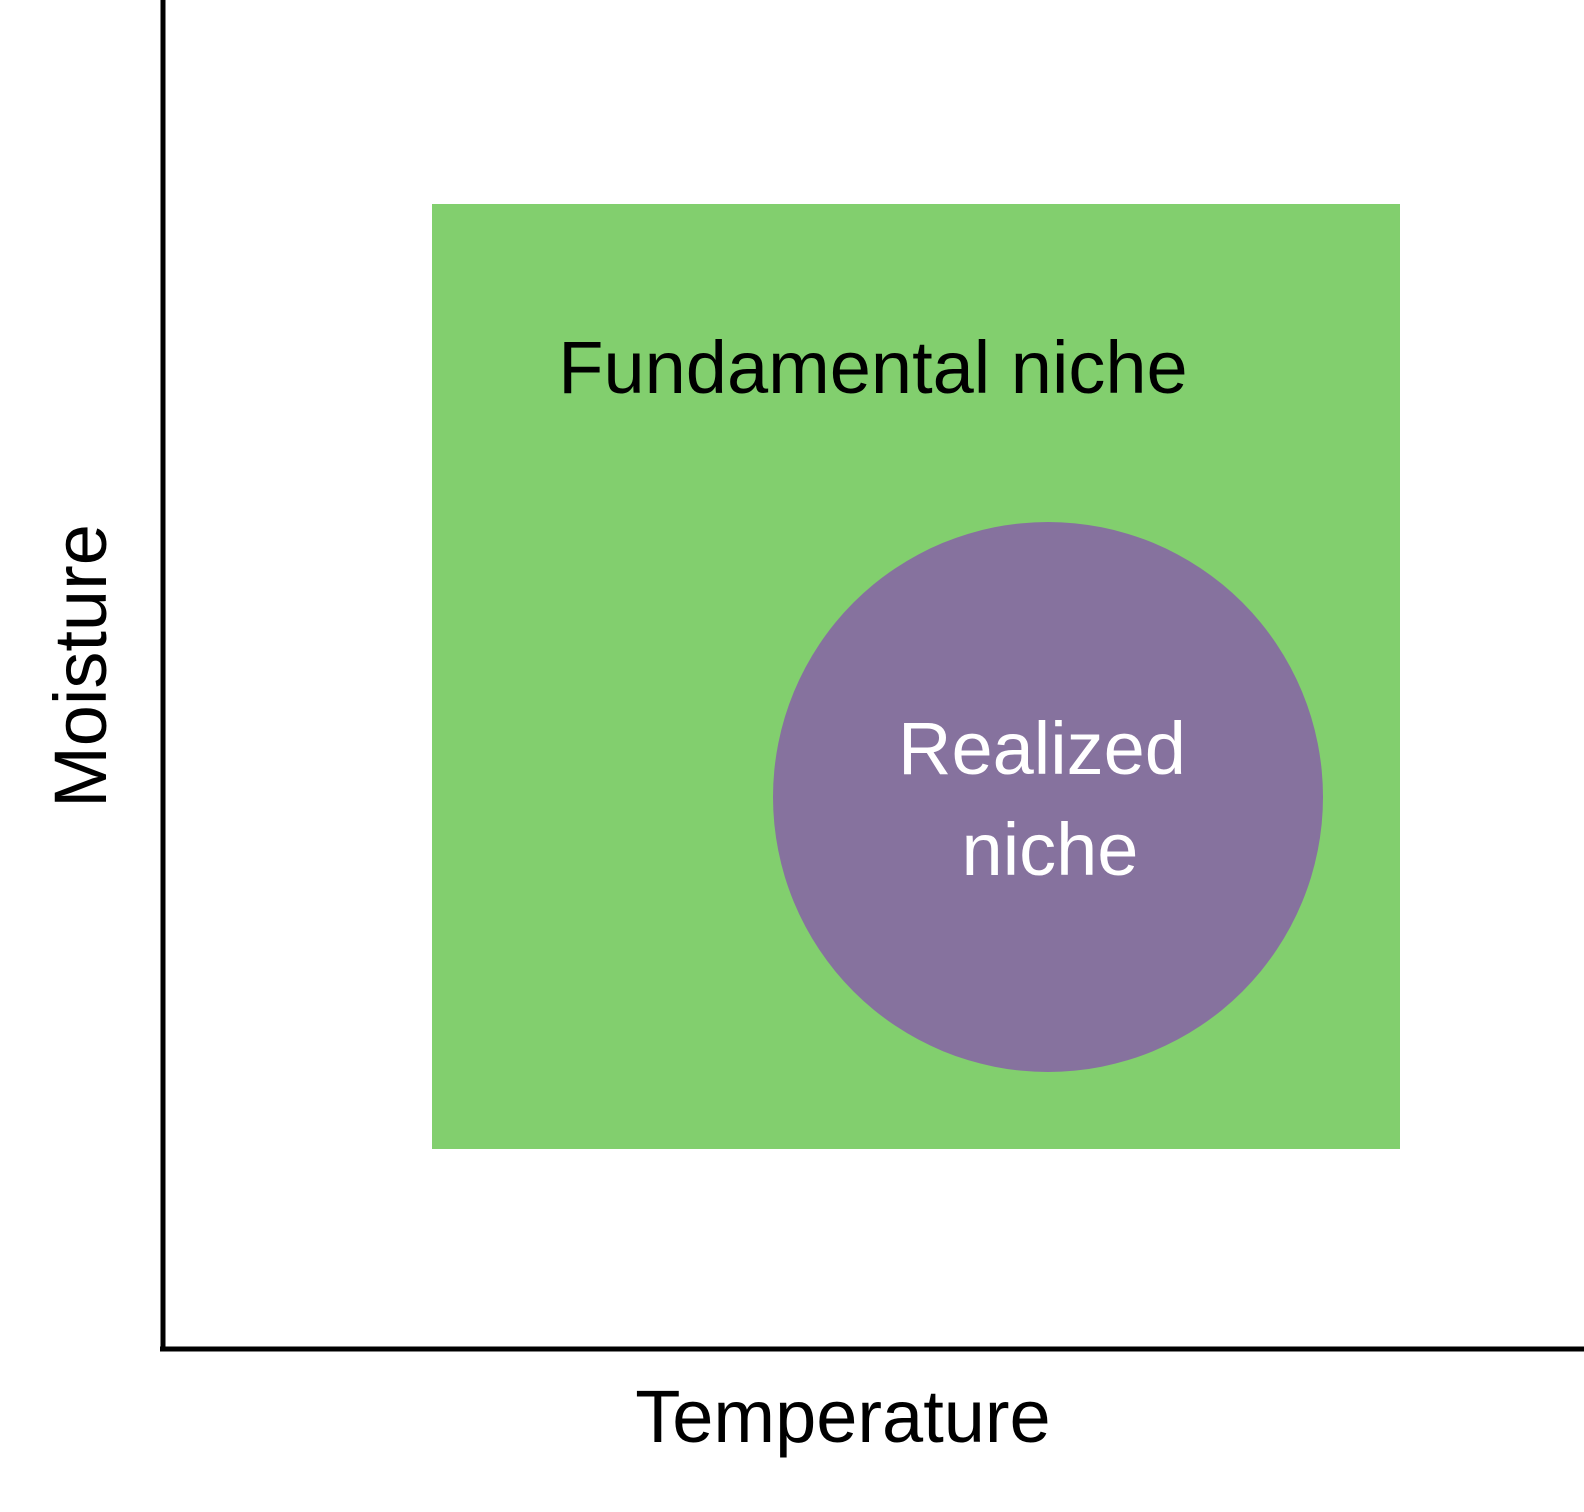  Describe the element at coordinates (1042, 748) in the screenshot. I see `realized-niche-label-line1: Realized` at that location.